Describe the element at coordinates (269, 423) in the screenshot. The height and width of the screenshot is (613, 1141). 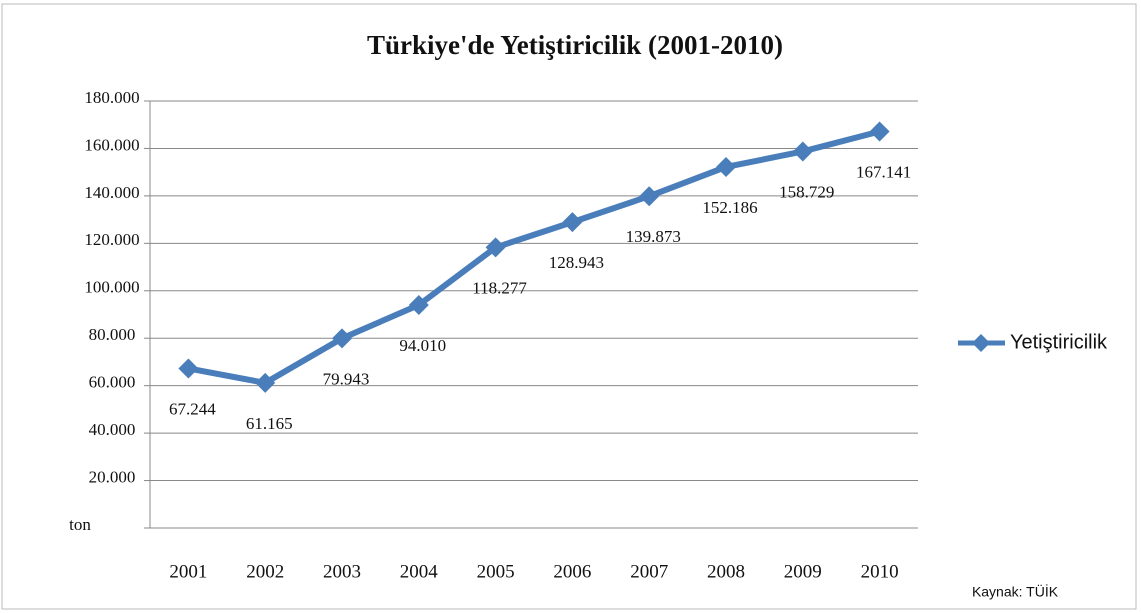
I see `data-label: 61.165` at that location.